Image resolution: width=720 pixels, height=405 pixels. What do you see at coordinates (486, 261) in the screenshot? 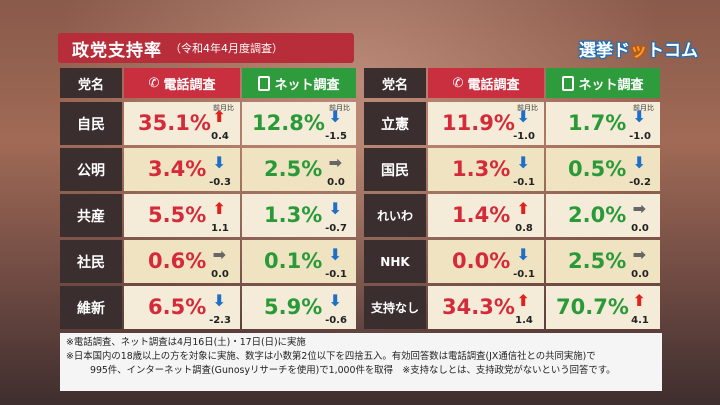
I see `phone-value-cell: 0.0% ⬇ -0.1` at bounding box center [486, 261].